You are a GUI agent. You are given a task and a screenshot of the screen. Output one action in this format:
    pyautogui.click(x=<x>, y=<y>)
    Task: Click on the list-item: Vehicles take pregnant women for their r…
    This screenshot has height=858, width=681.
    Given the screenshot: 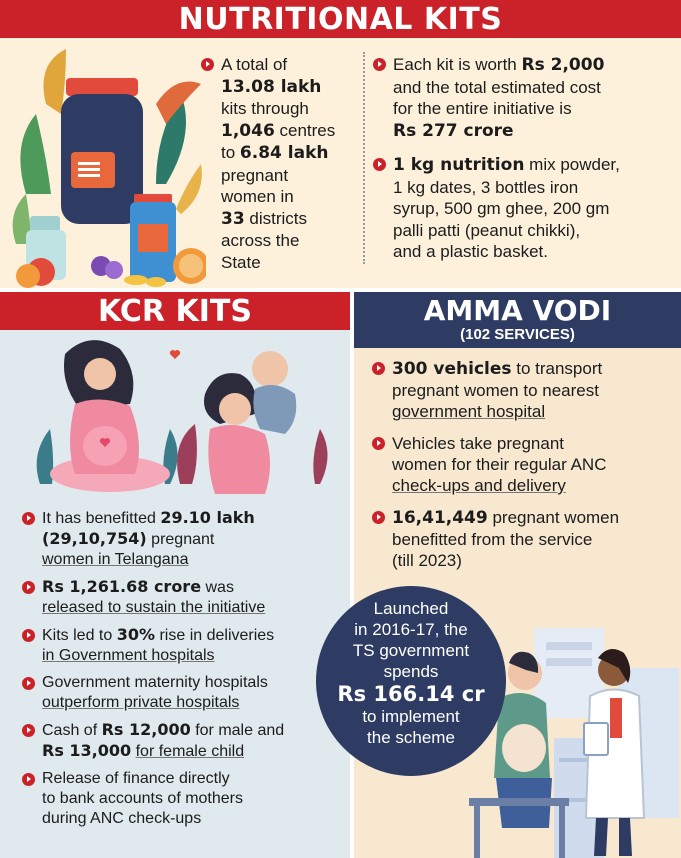 What is the action you would take?
    pyautogui.click(x=524, y=464)
    